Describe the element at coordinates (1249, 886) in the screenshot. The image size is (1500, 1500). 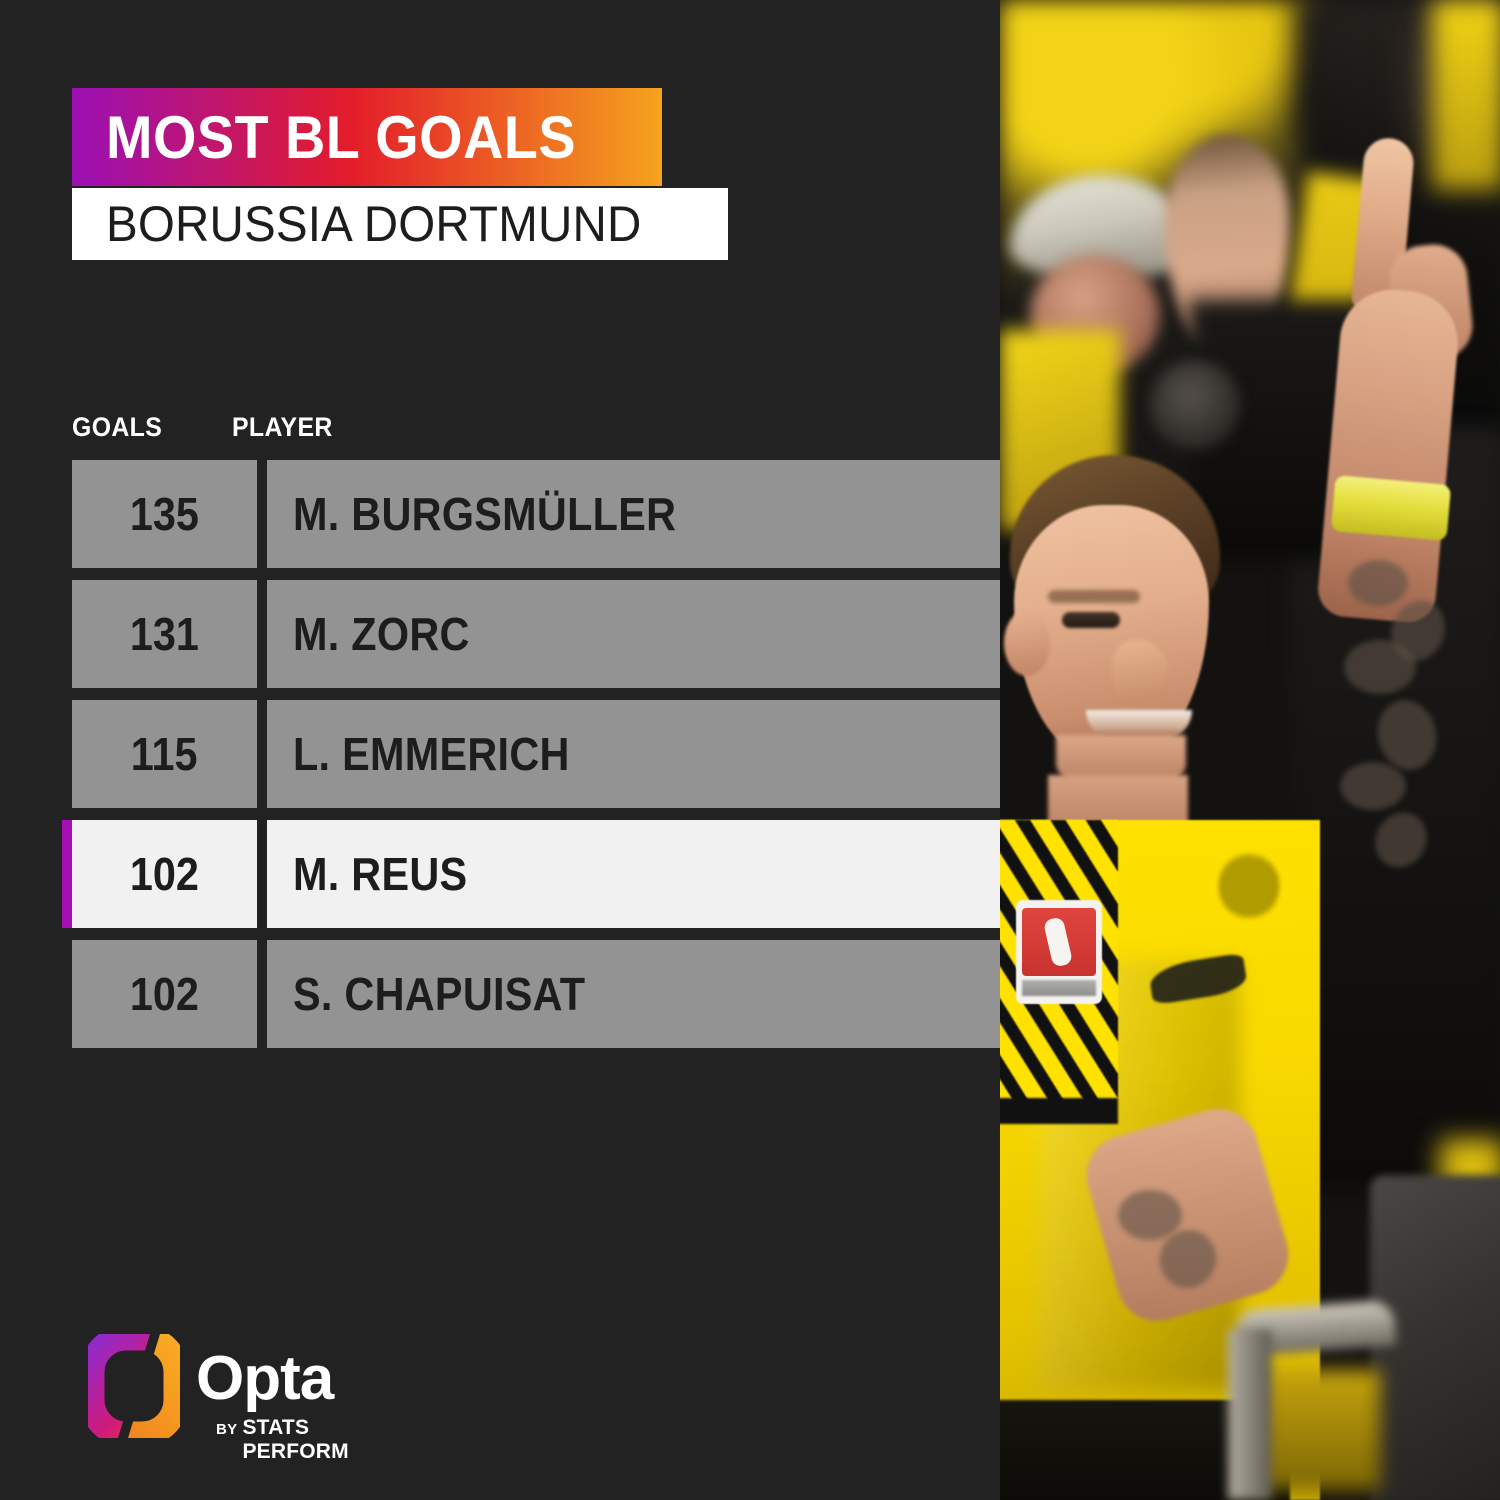
I see `club-crest` at that location.